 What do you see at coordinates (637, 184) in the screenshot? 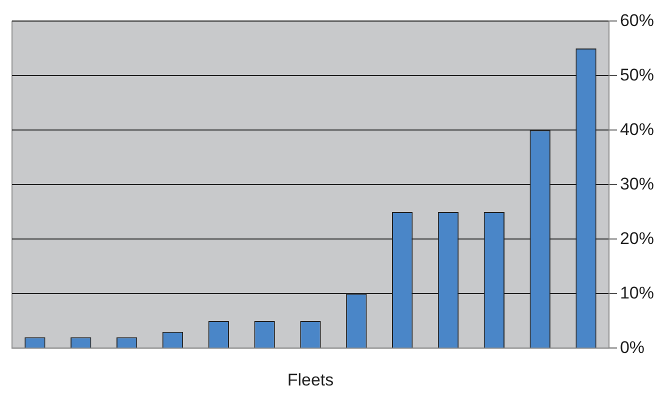
I see `y-tick-label: 30%` at bounding box center [637, 184].